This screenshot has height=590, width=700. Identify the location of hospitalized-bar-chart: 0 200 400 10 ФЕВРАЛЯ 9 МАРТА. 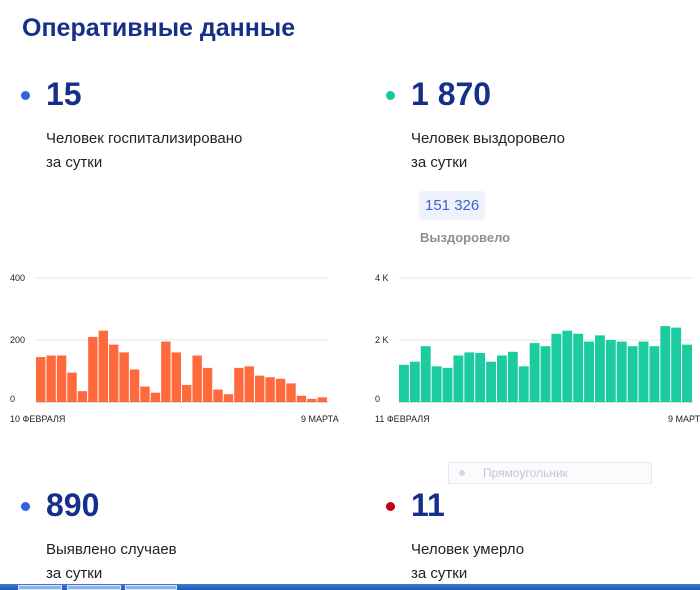
(174, 348).